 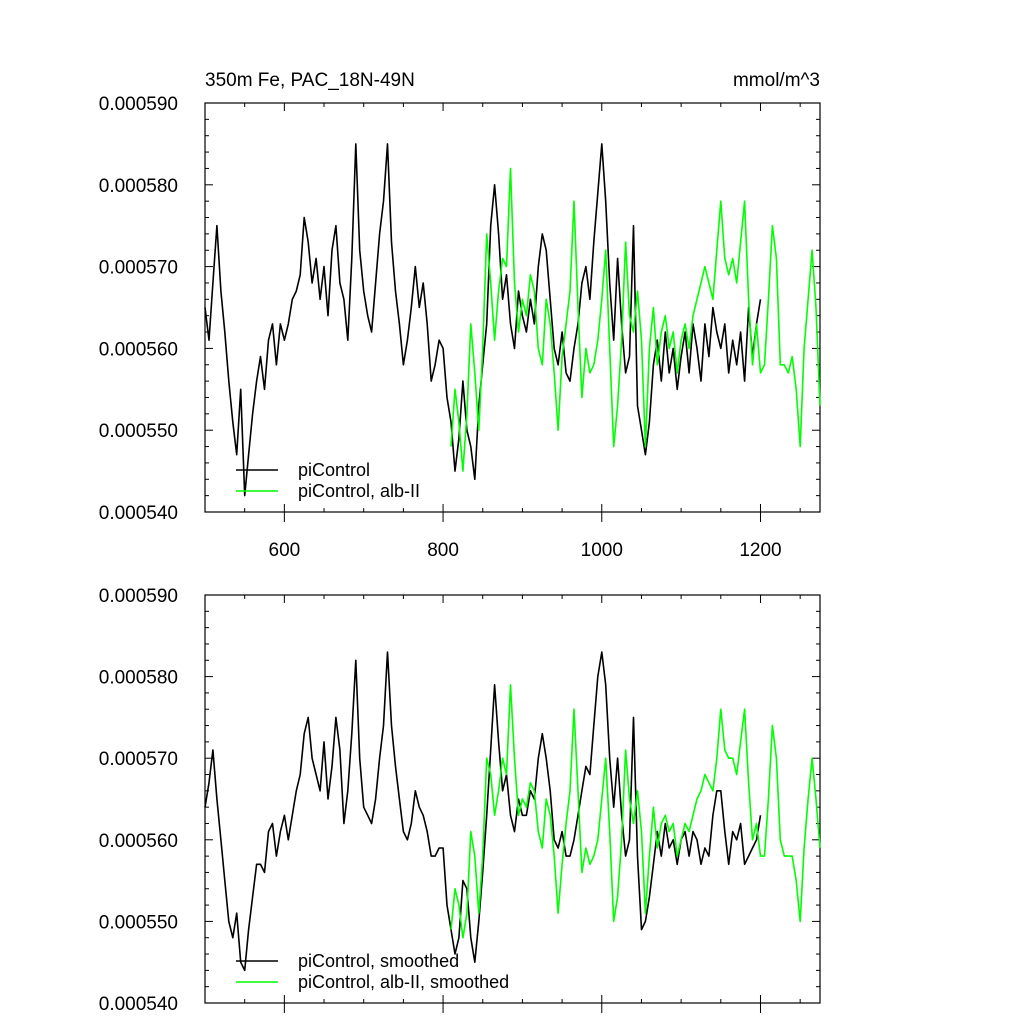 I want to click on x-tick-label: 600, so click(x=285, y=550).